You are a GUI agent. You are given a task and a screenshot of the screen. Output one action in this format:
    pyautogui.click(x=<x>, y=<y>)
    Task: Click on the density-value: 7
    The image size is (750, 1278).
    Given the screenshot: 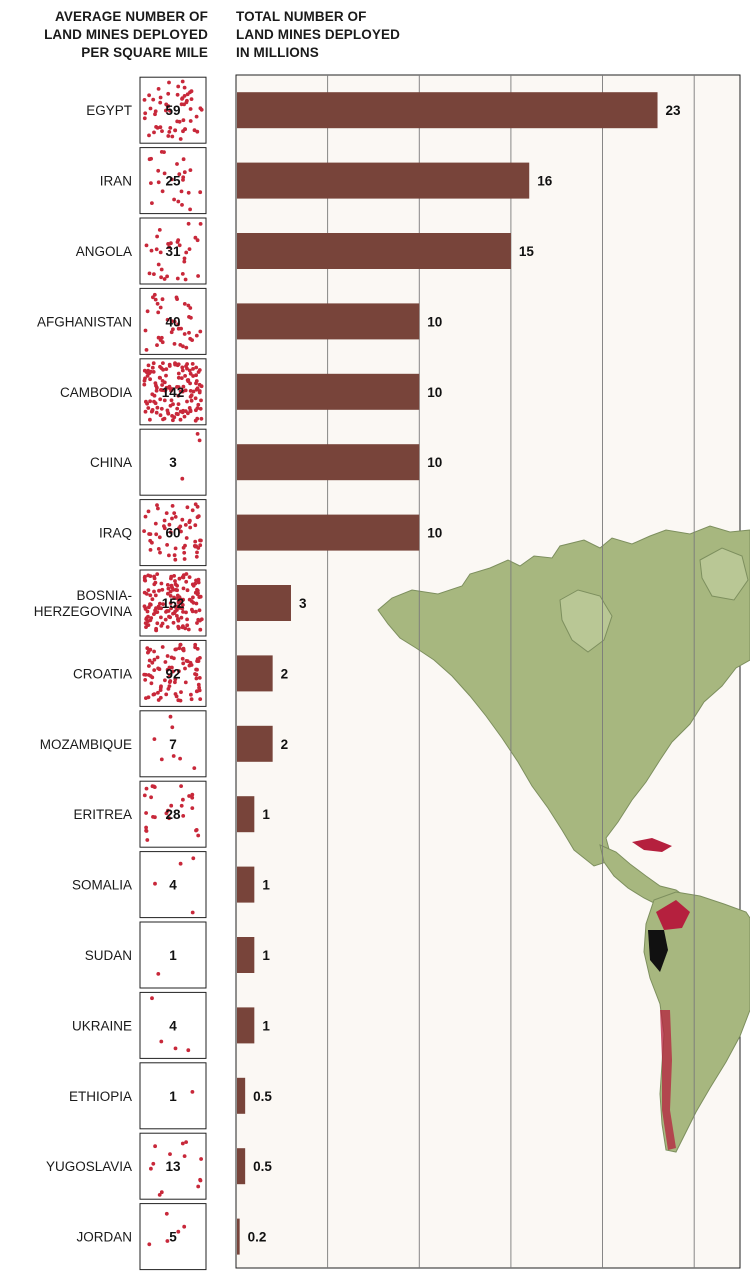 What is the action you would take?
    pyautogui.click(x=173, y=744)
    